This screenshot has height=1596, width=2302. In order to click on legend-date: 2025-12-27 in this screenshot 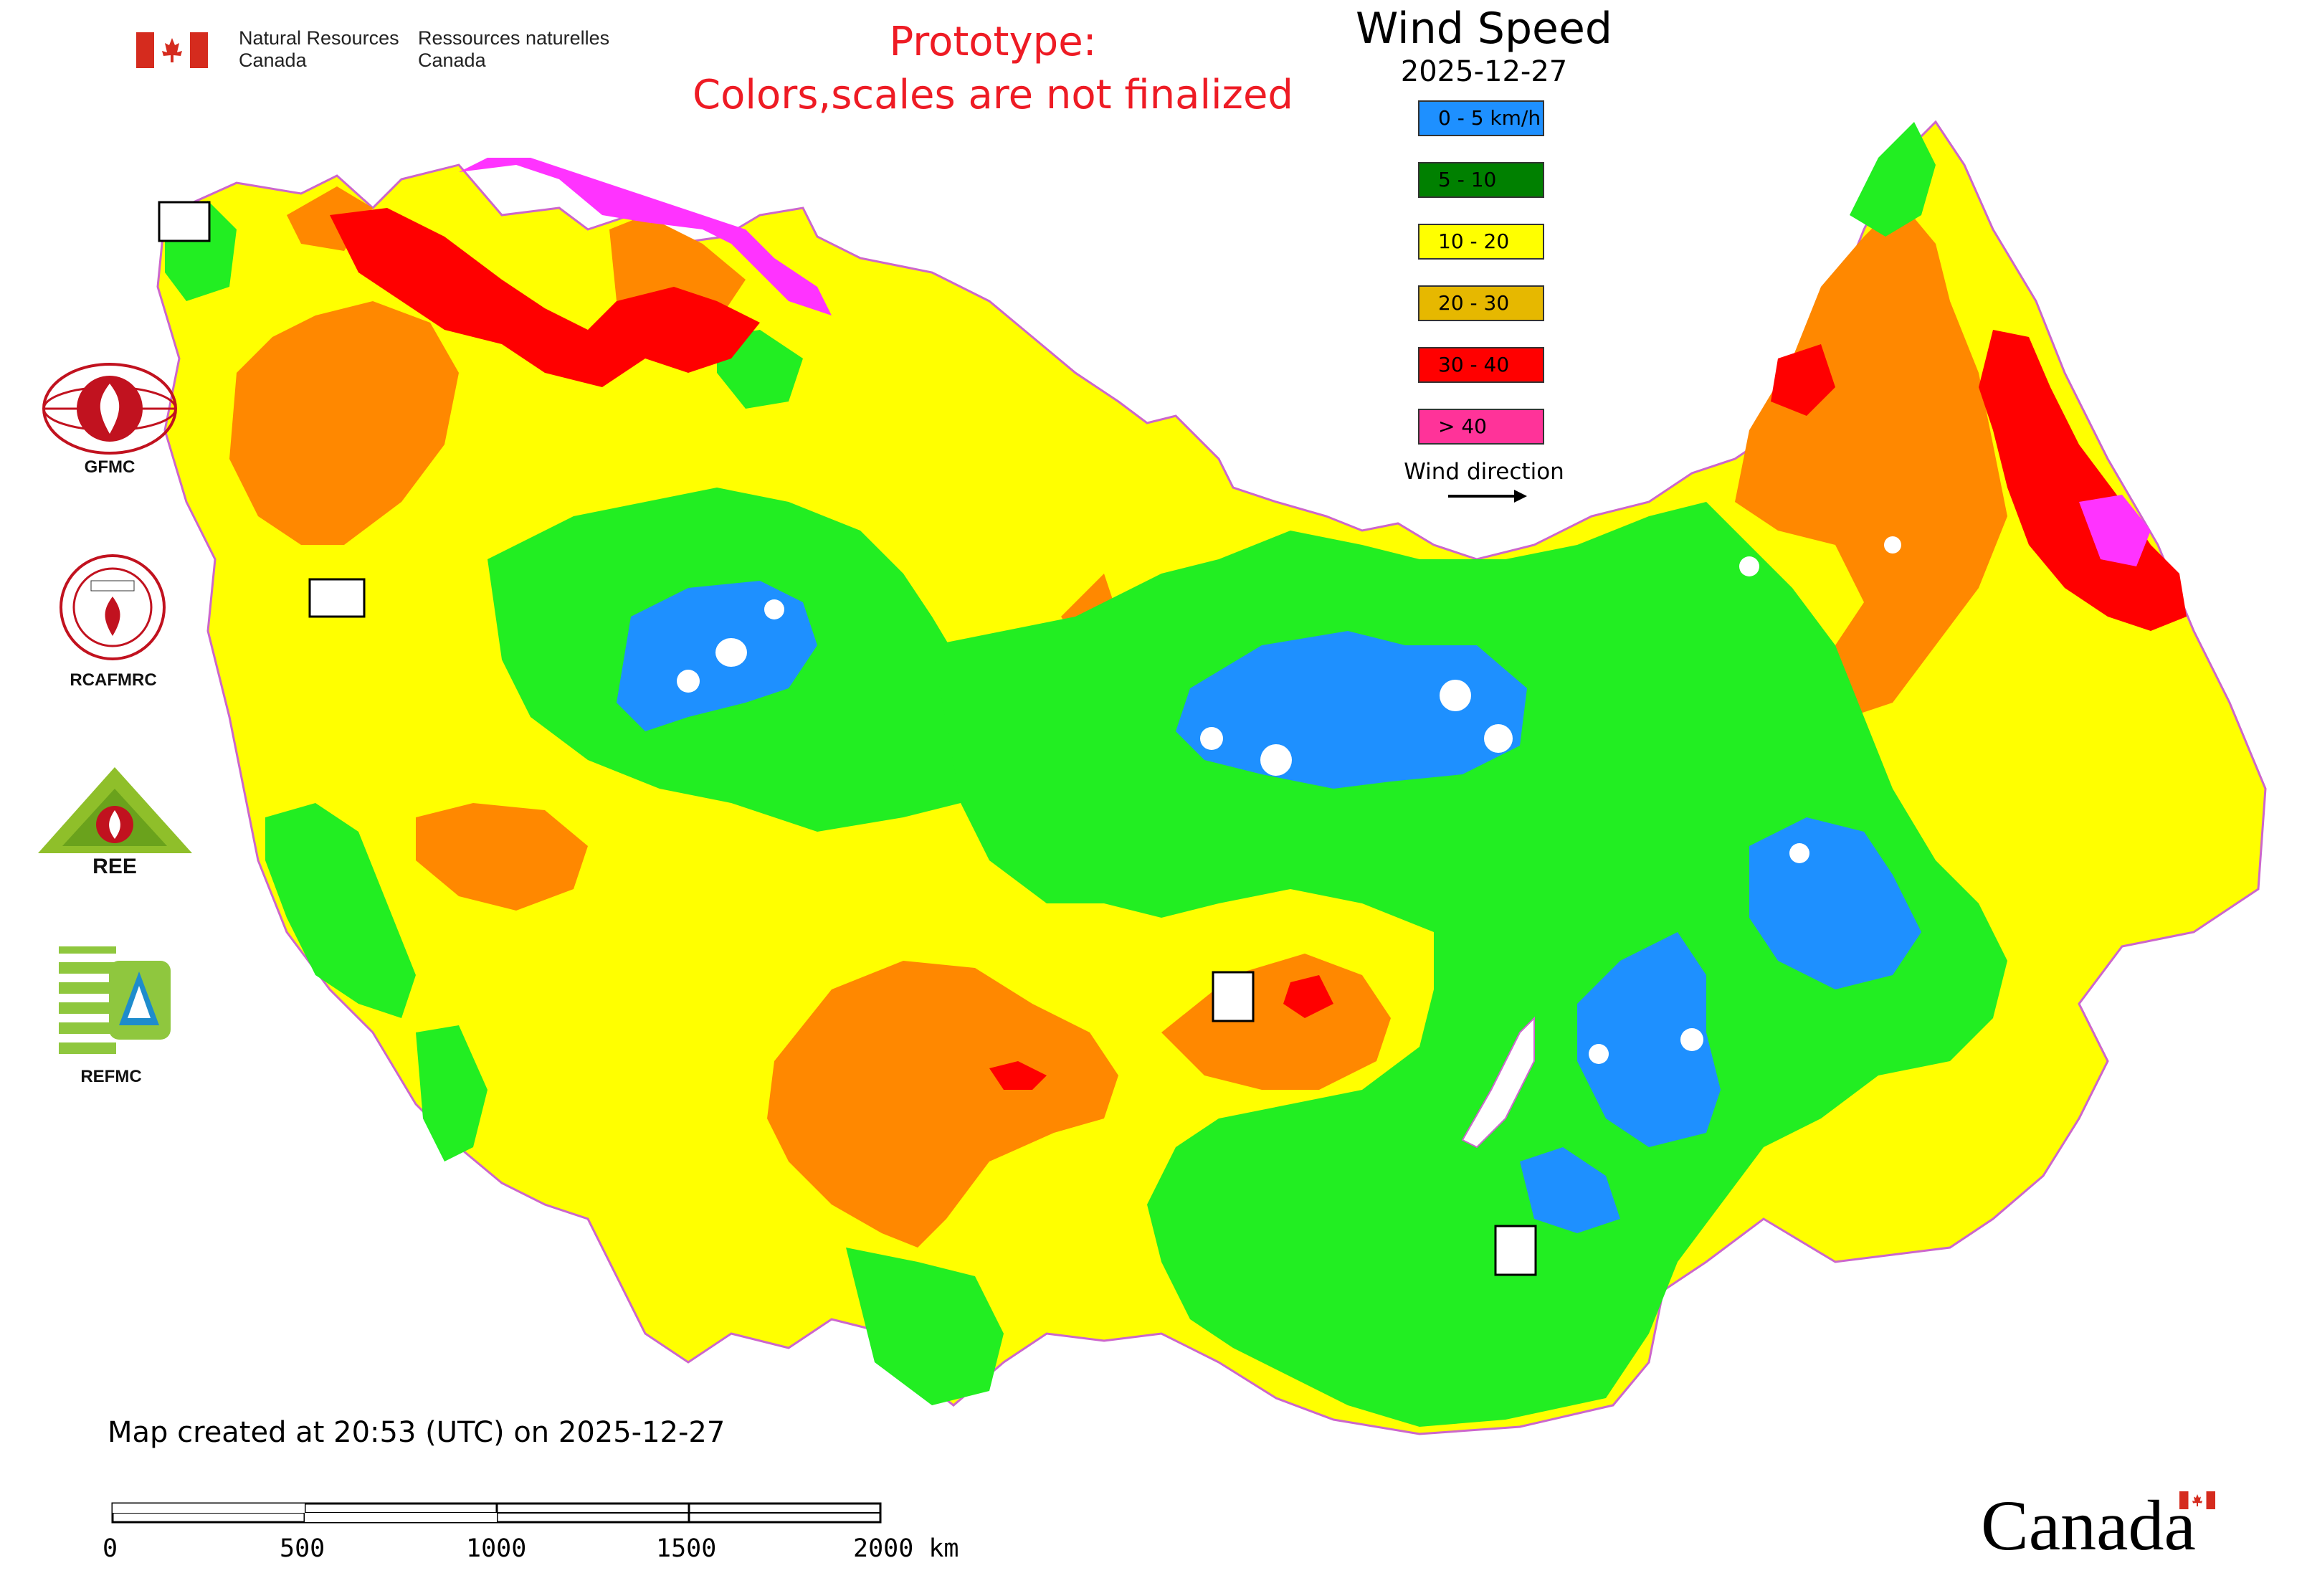, I will do `click(1484, 71)`.